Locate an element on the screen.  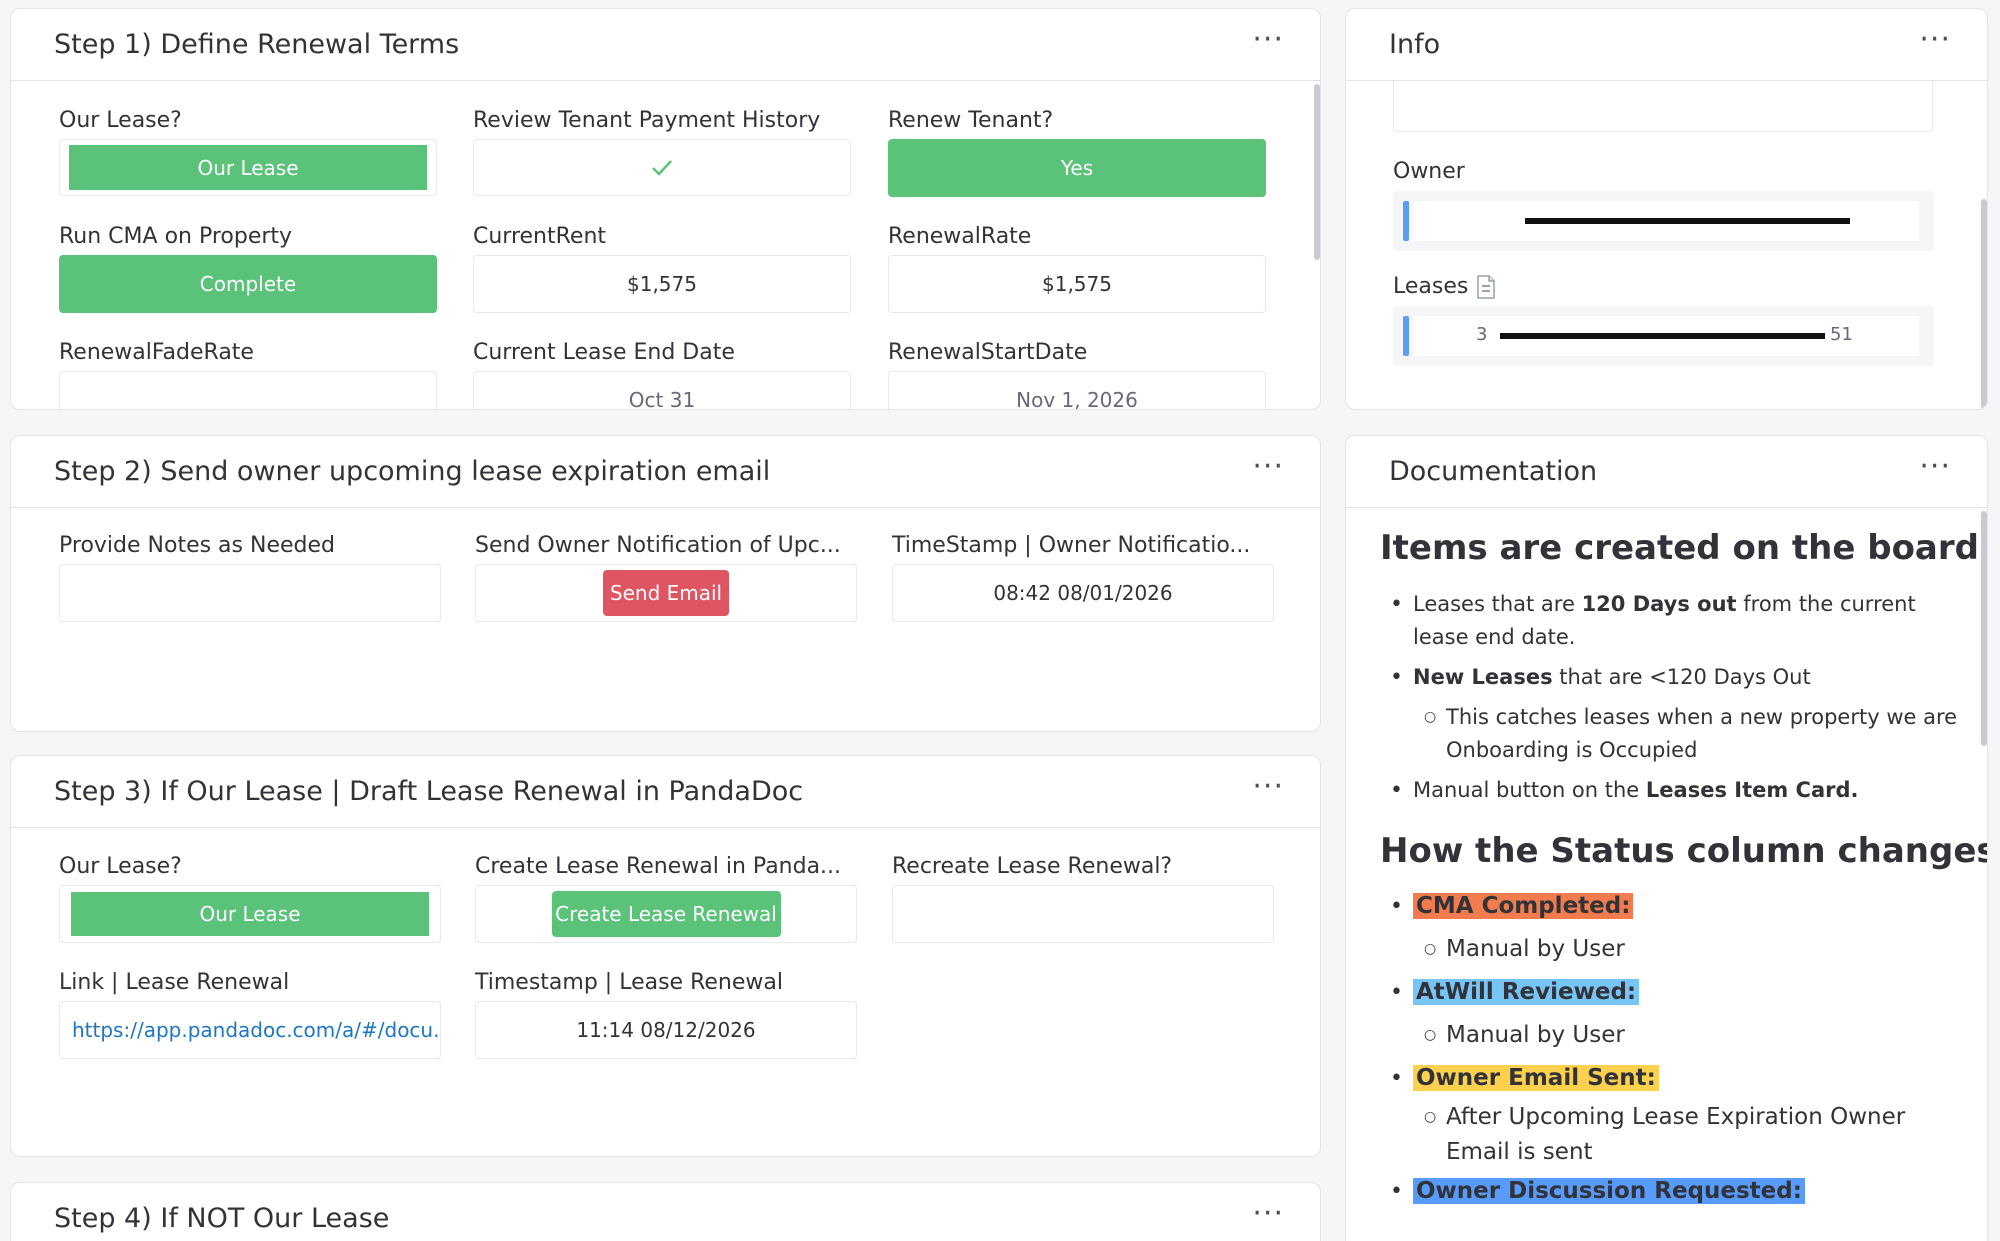
doc-b3-pre: Manual button on the is located at coordinates (1529, 790).